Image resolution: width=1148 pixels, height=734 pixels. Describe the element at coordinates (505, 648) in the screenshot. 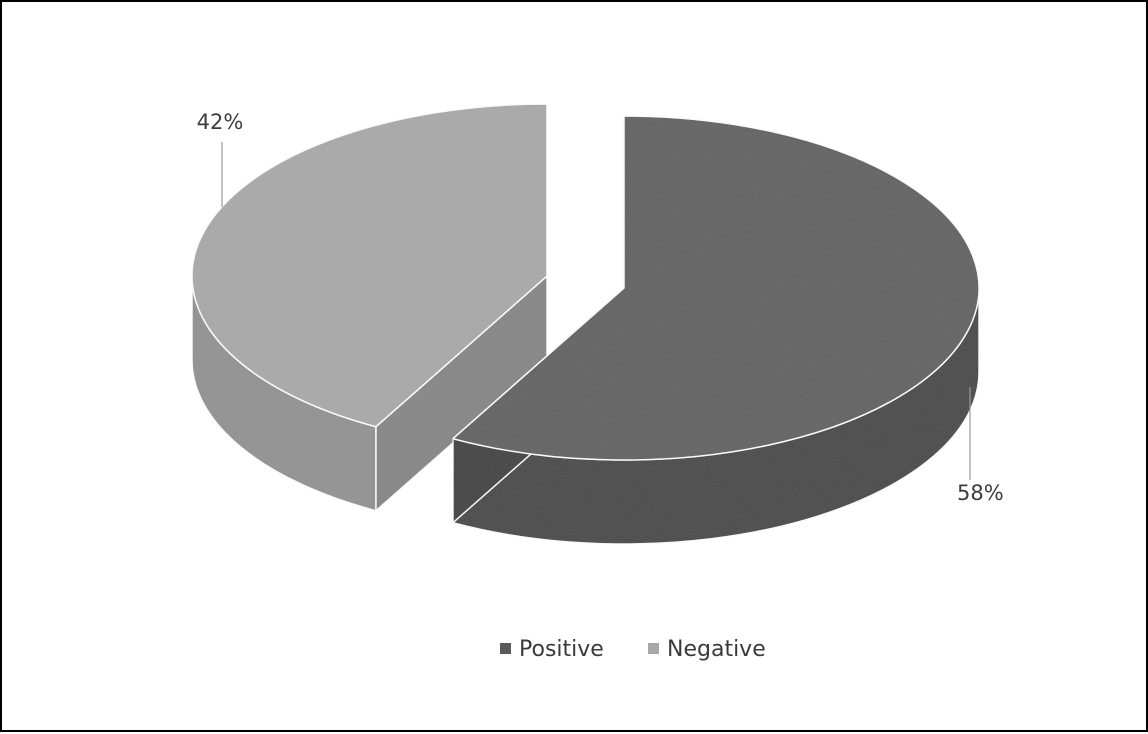

I see `legend-swatch-positive` at that location.